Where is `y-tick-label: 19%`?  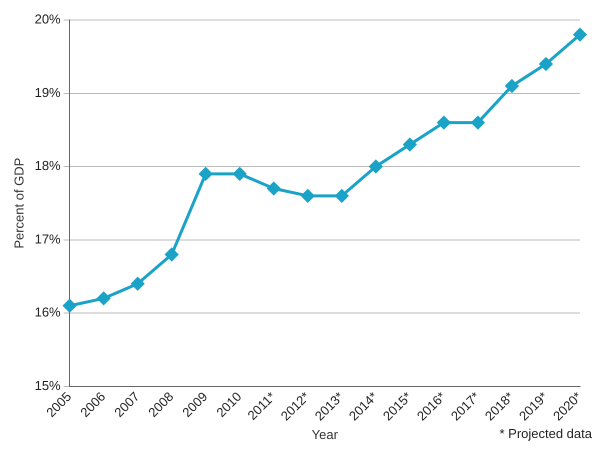
y-tick-label: 19% is located at coordinates (48, 92).